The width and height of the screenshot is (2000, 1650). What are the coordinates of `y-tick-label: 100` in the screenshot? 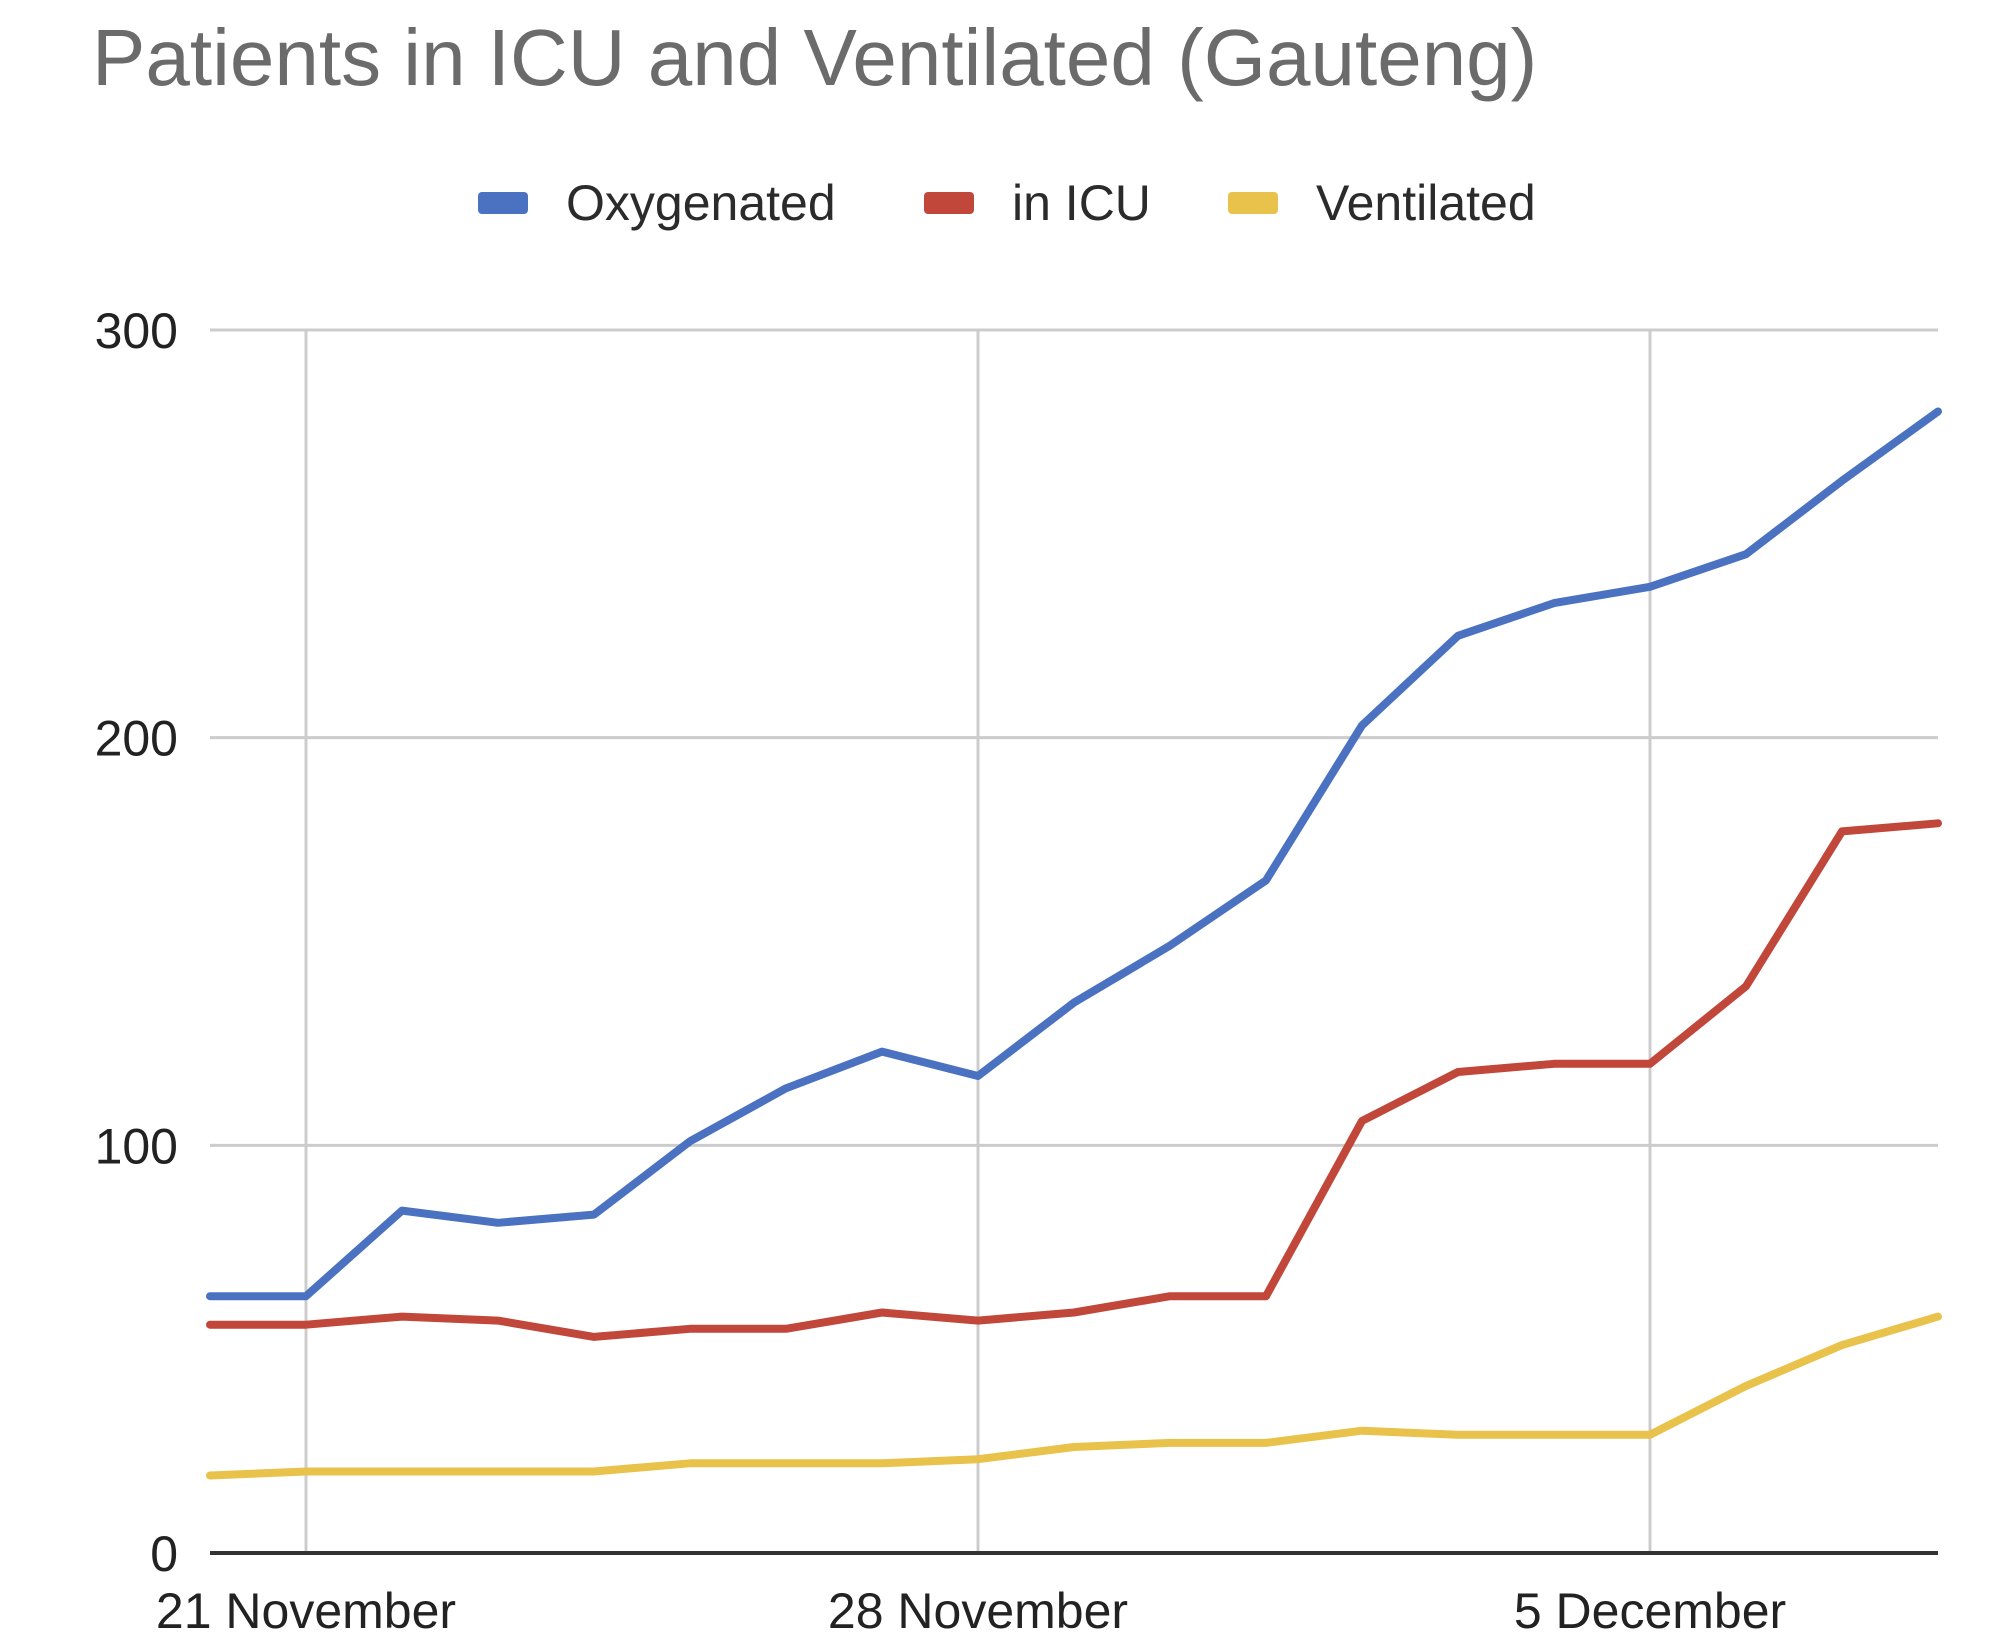 It's located at (136, 1146).